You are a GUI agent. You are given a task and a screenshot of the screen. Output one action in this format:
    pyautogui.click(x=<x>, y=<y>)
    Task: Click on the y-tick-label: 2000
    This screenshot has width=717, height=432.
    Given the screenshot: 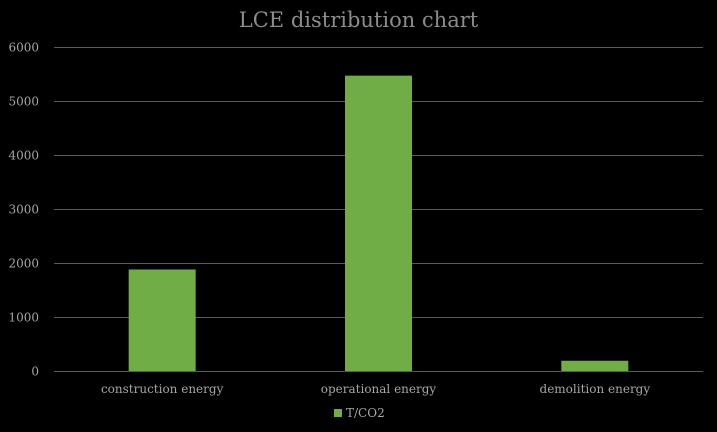 What is the action you would take?
    pyautogui.click(x=23, y=264)
    